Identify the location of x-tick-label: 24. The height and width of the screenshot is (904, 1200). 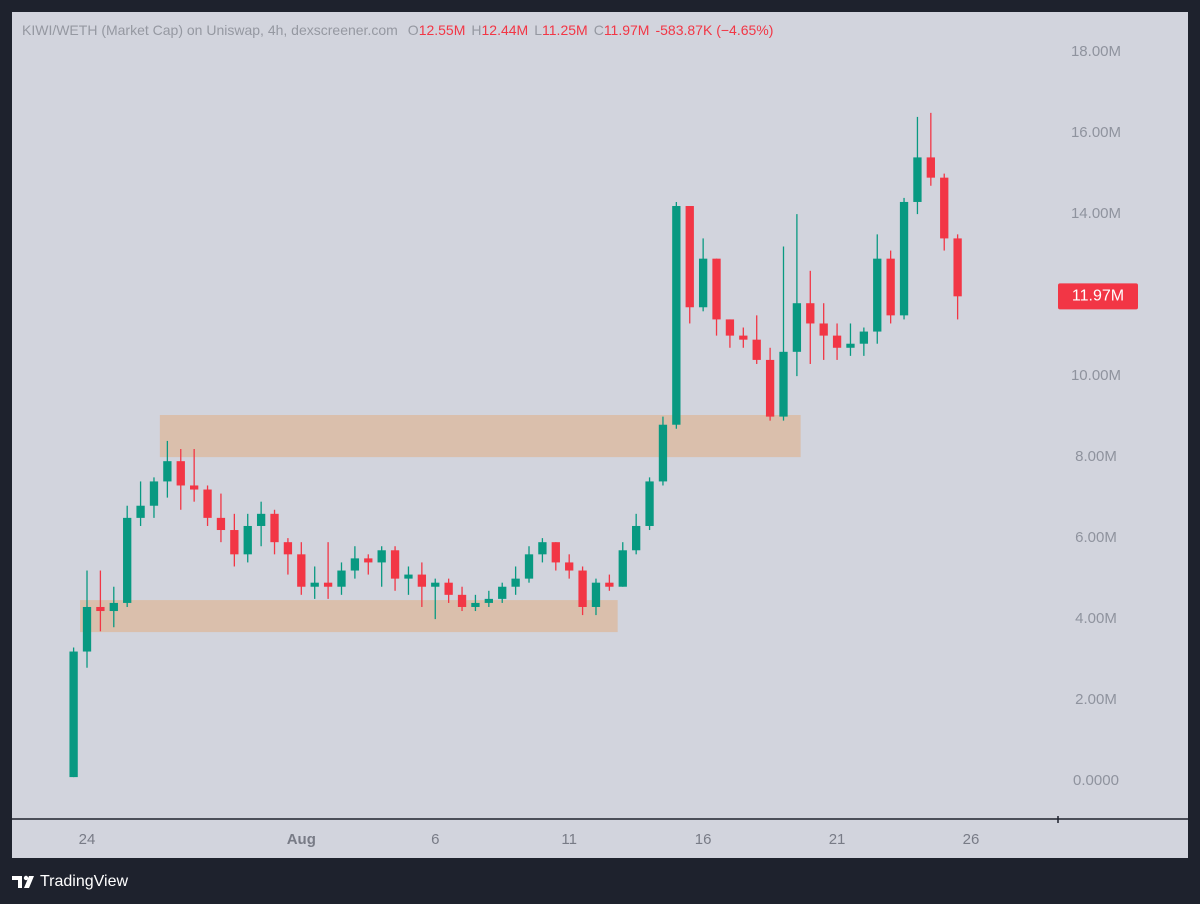
(87, 839).